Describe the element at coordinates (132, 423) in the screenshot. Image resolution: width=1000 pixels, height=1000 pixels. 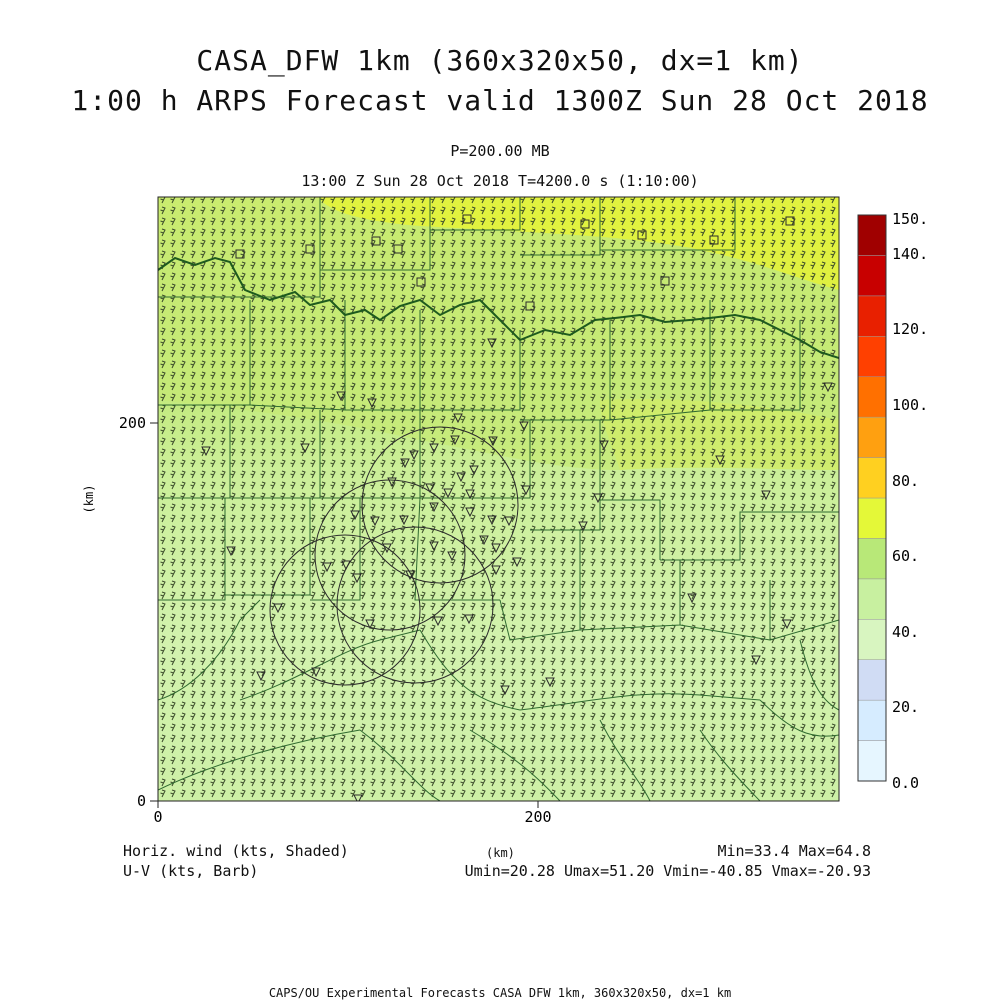
I see `y-tick-200: 200` at that location.